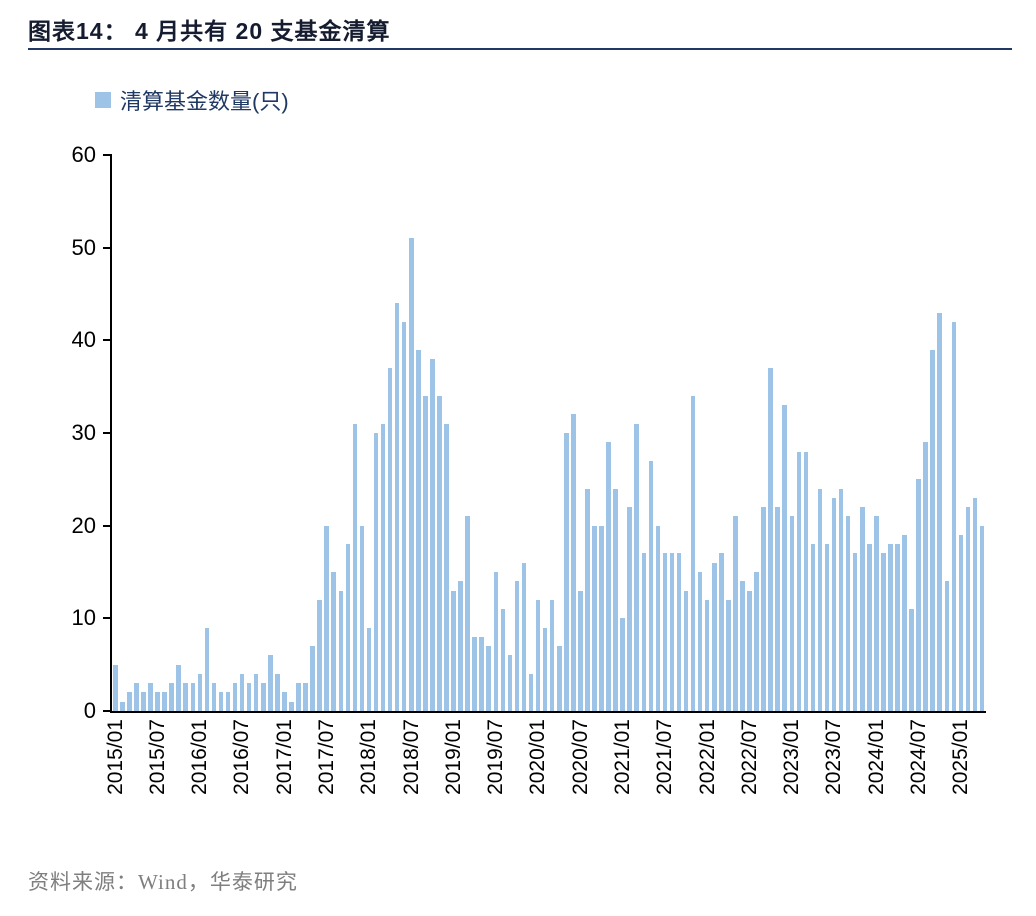  I want to click on x-tick-label: 2020/07, so click(580, 757).